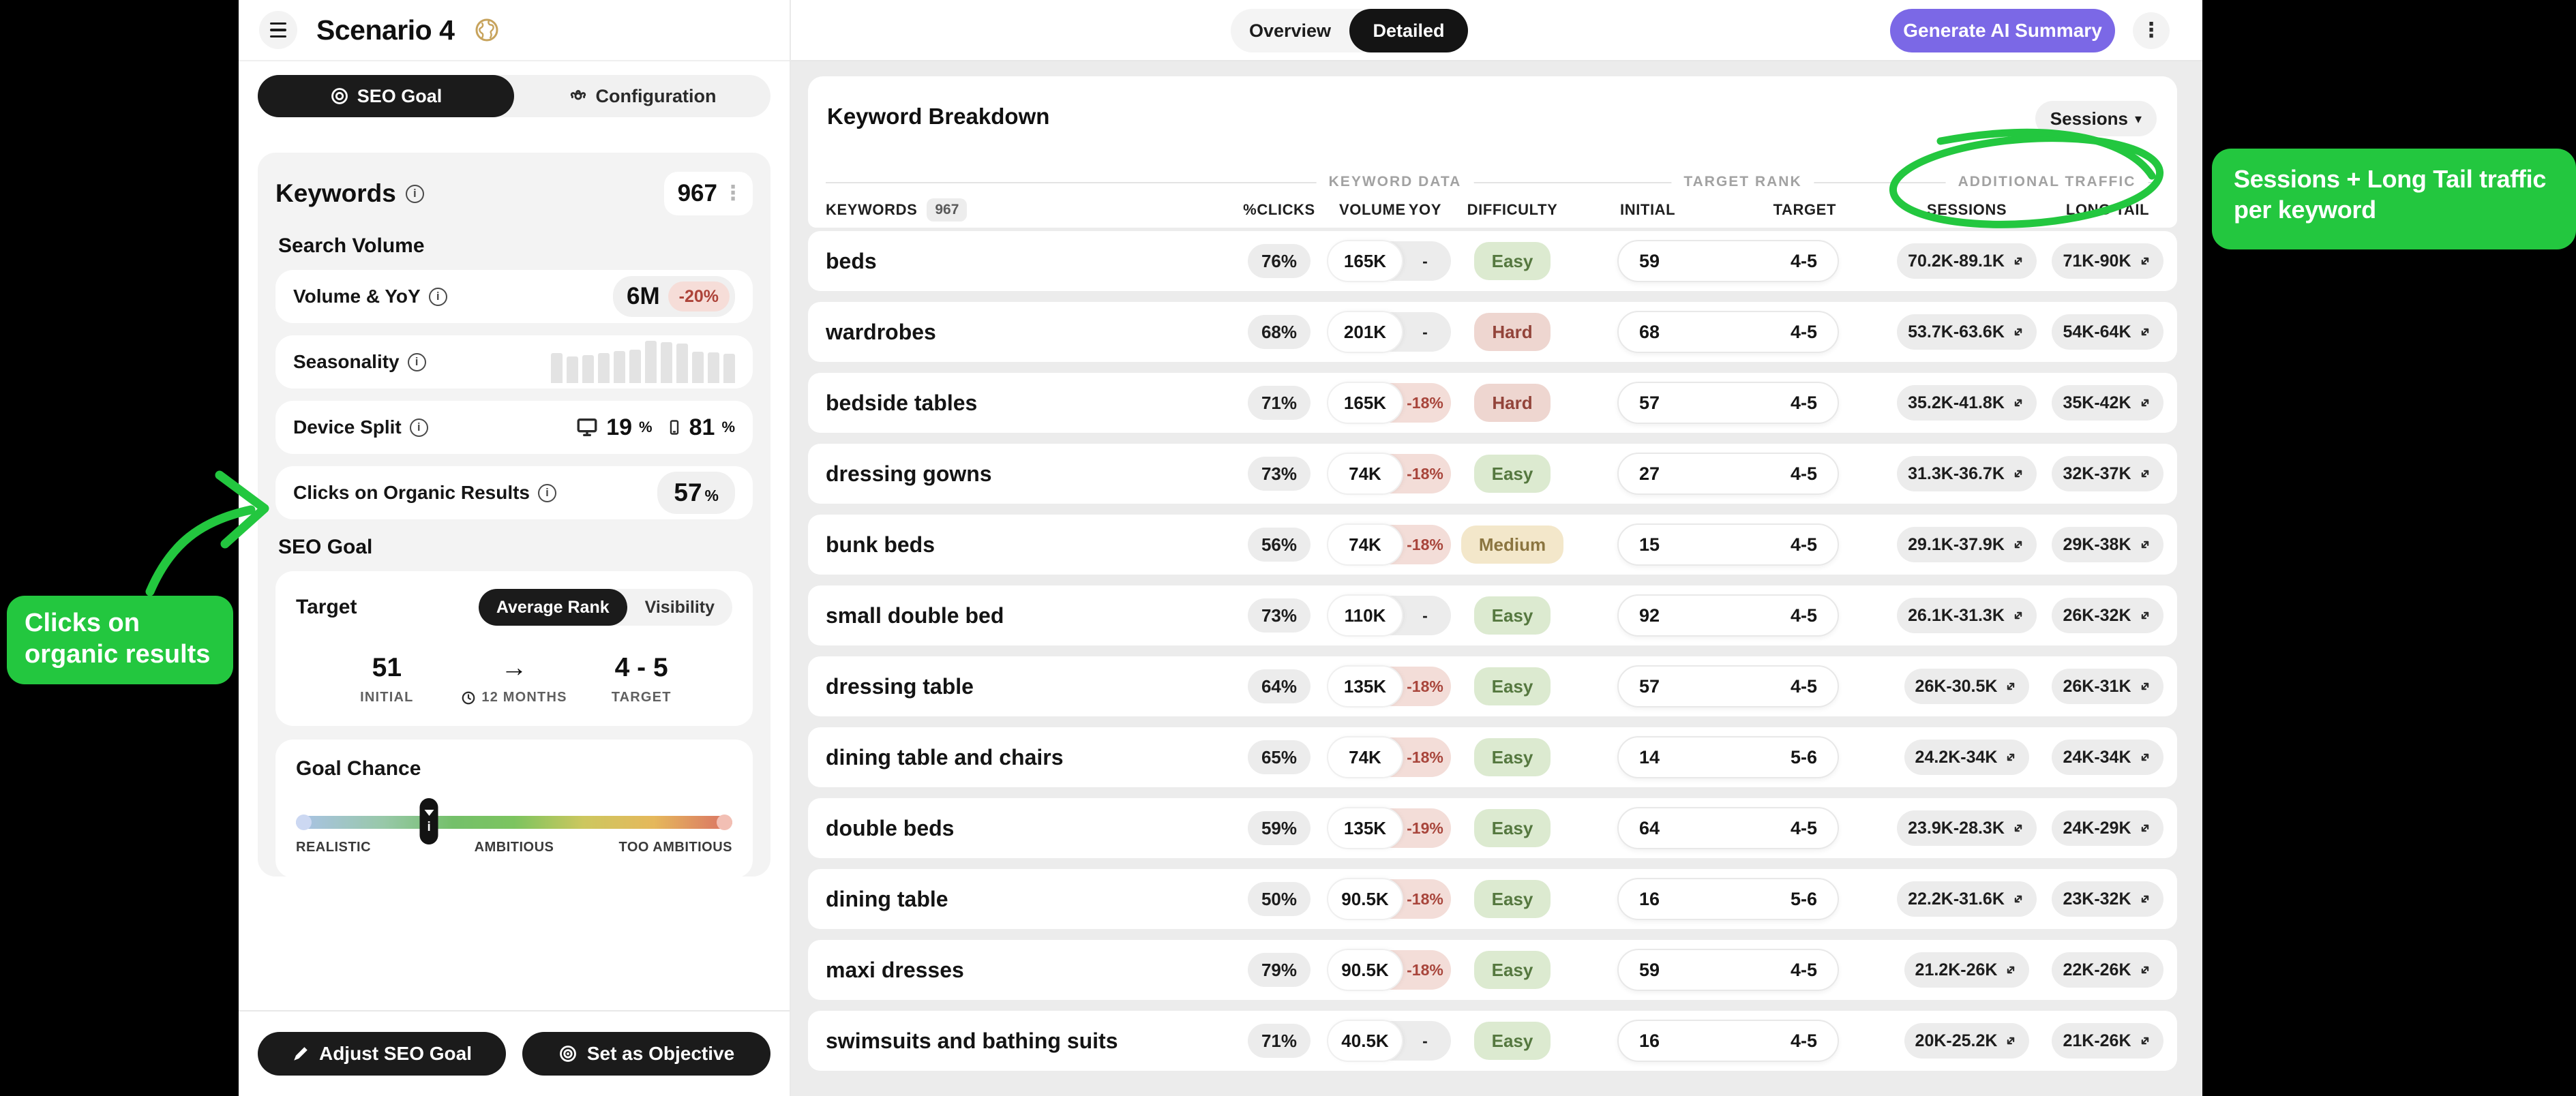  What do you see at coordinates (1967, 473) in the screenshot?
I see `sessions-pill: 31.3K-36.7K` at bounding box center [1967, 473].